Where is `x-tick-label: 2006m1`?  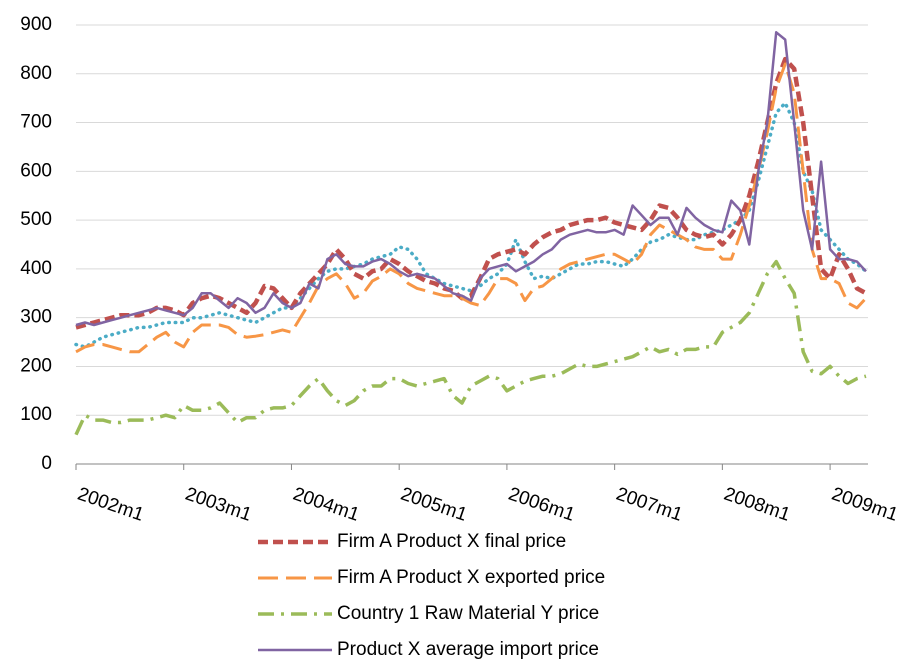 x-tick-label: 2006m1 is located at coordinates (542, 505).